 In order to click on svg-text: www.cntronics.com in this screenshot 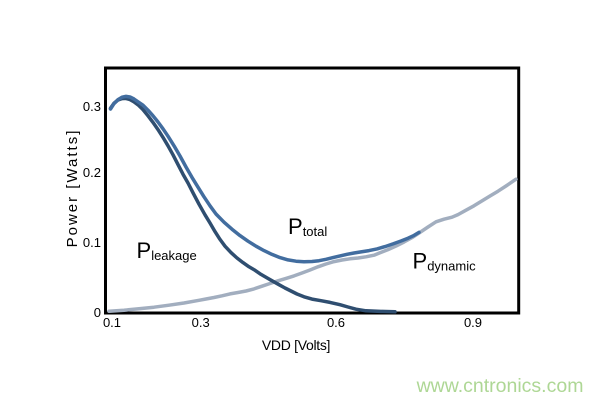, I will do `click(500, 386)`.